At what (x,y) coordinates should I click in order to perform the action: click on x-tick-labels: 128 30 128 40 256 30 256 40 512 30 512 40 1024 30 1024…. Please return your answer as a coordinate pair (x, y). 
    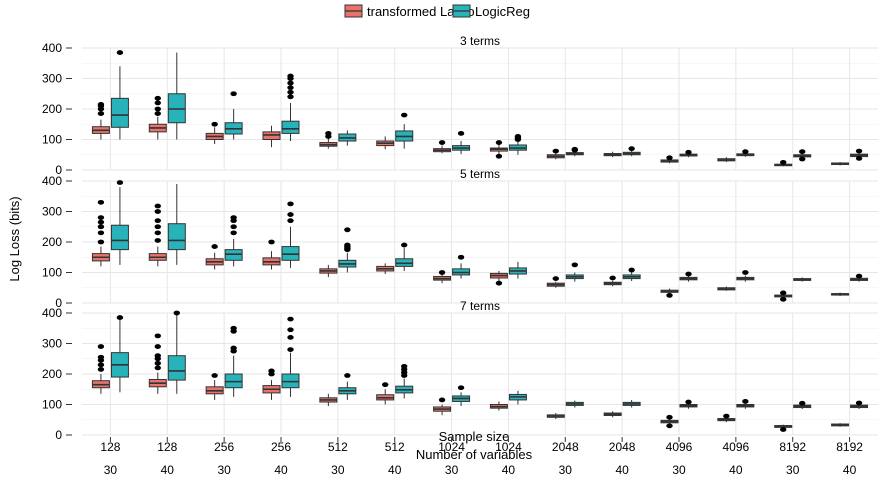
    Looking at the image, I should click on (481, 457).